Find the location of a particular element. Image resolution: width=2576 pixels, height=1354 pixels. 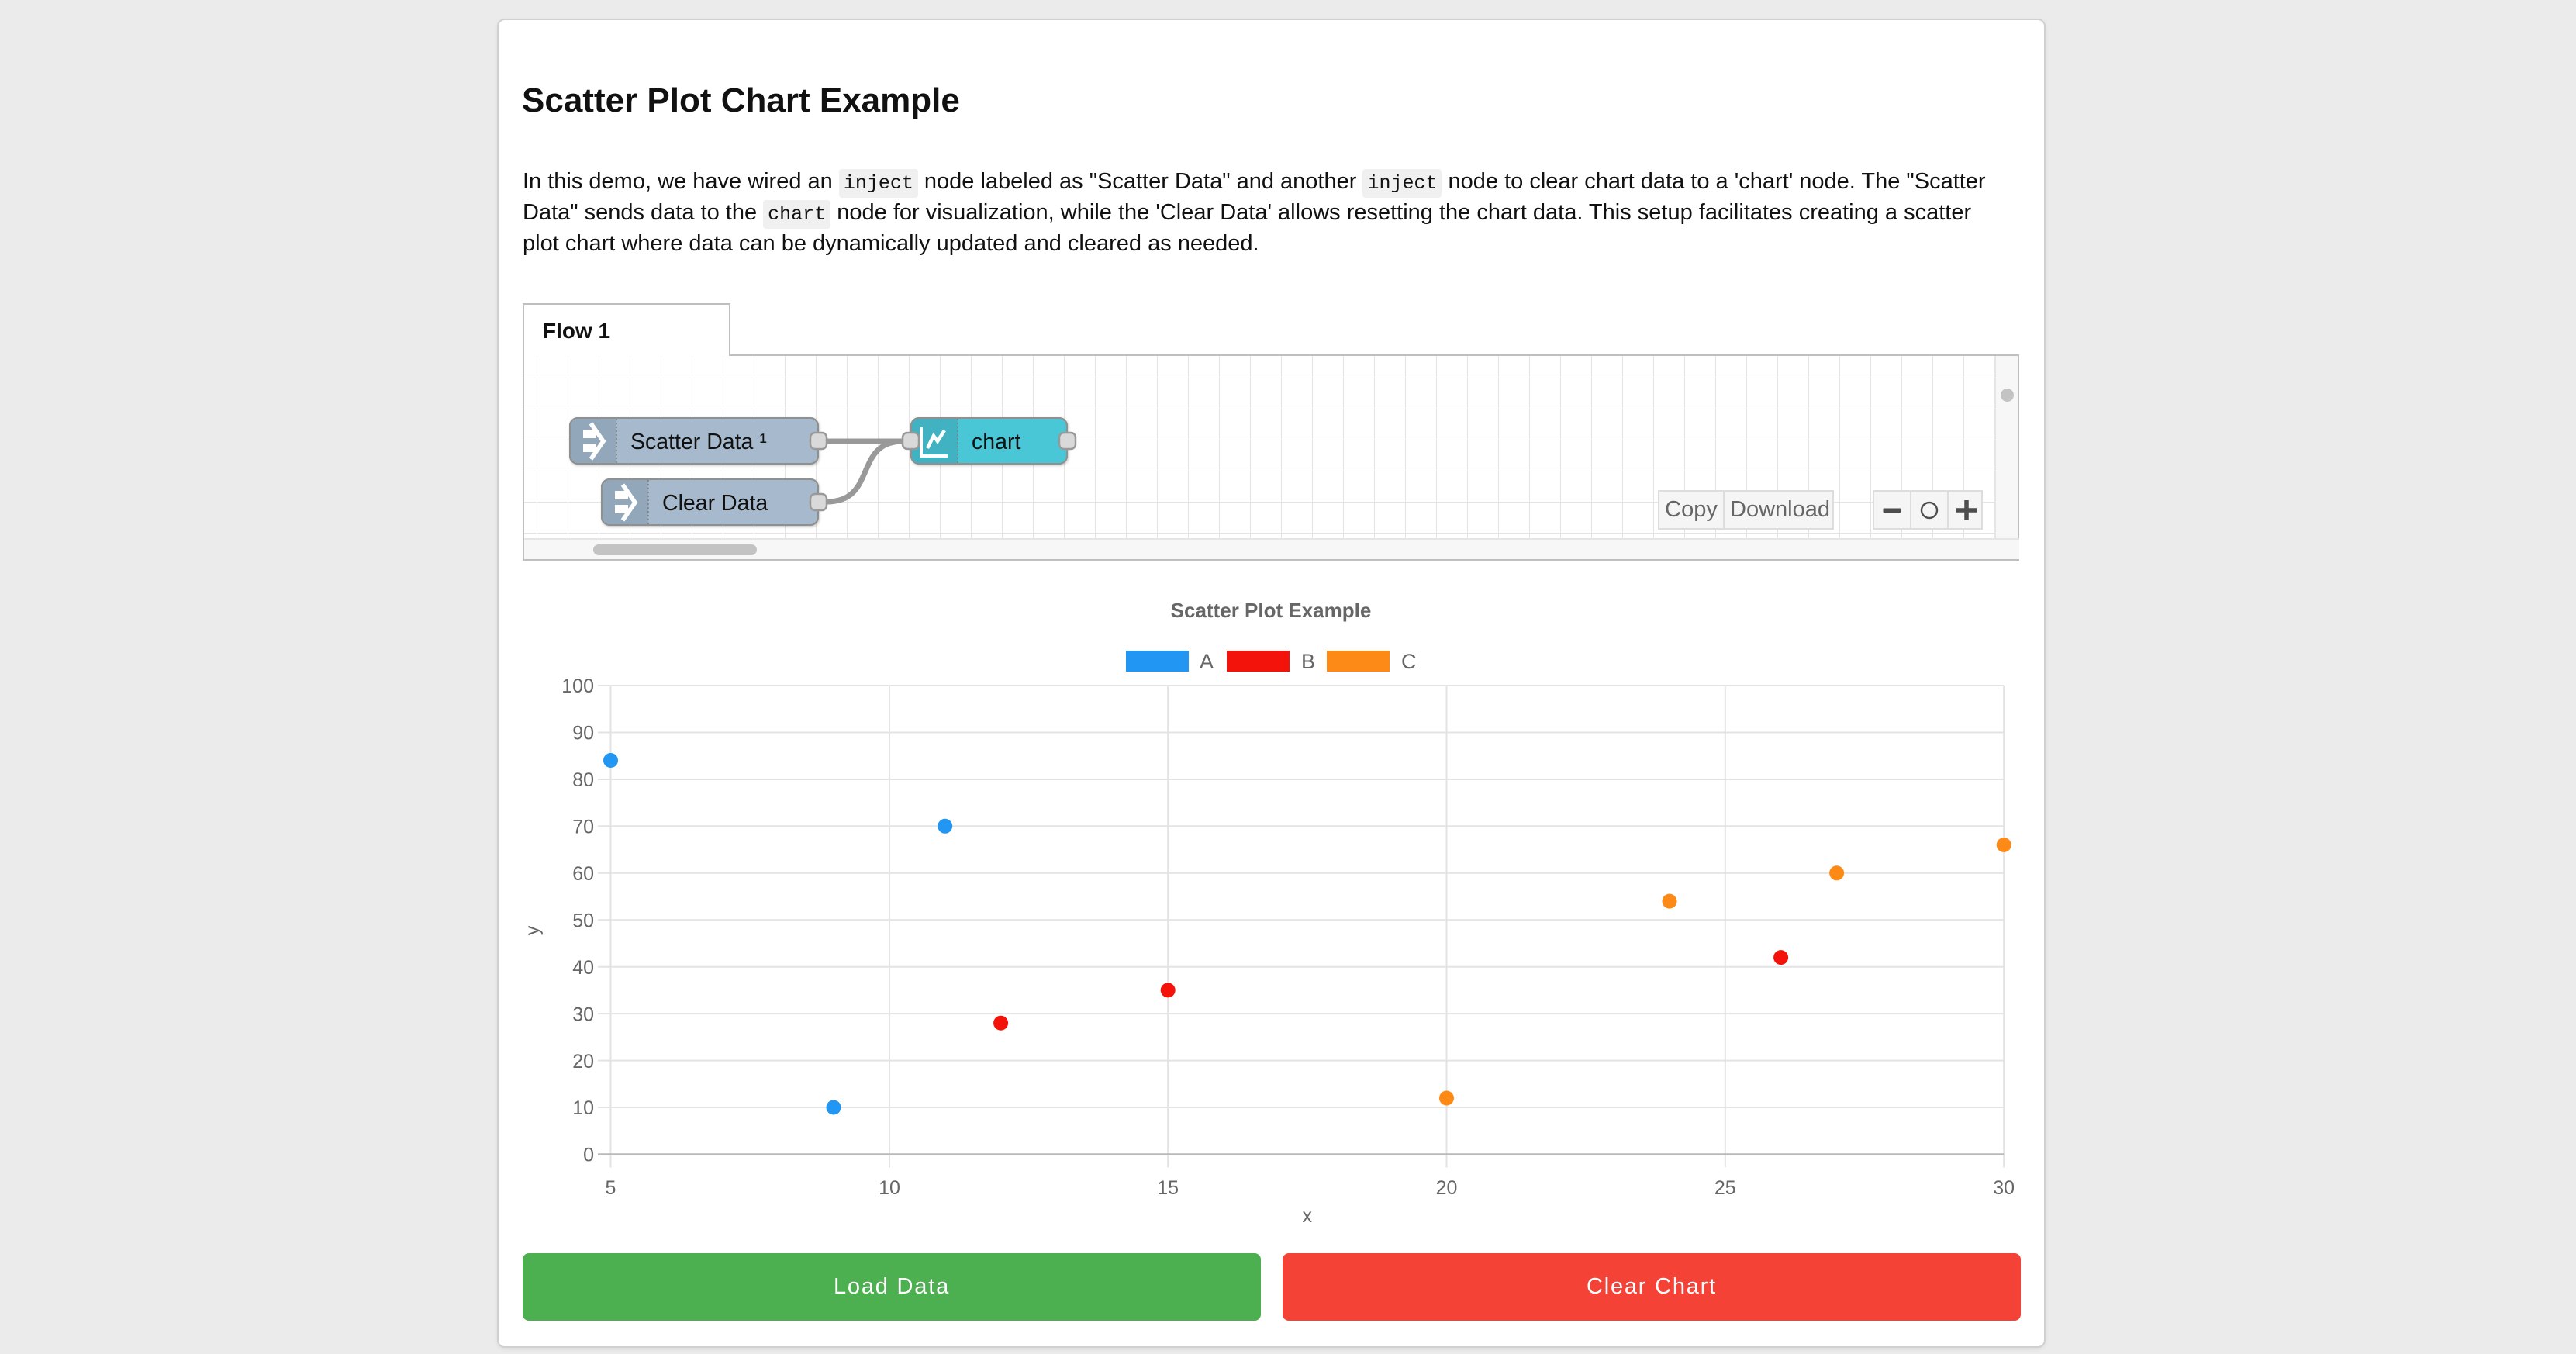

svg-text: 25 is located at coordinates (1725, 1188).